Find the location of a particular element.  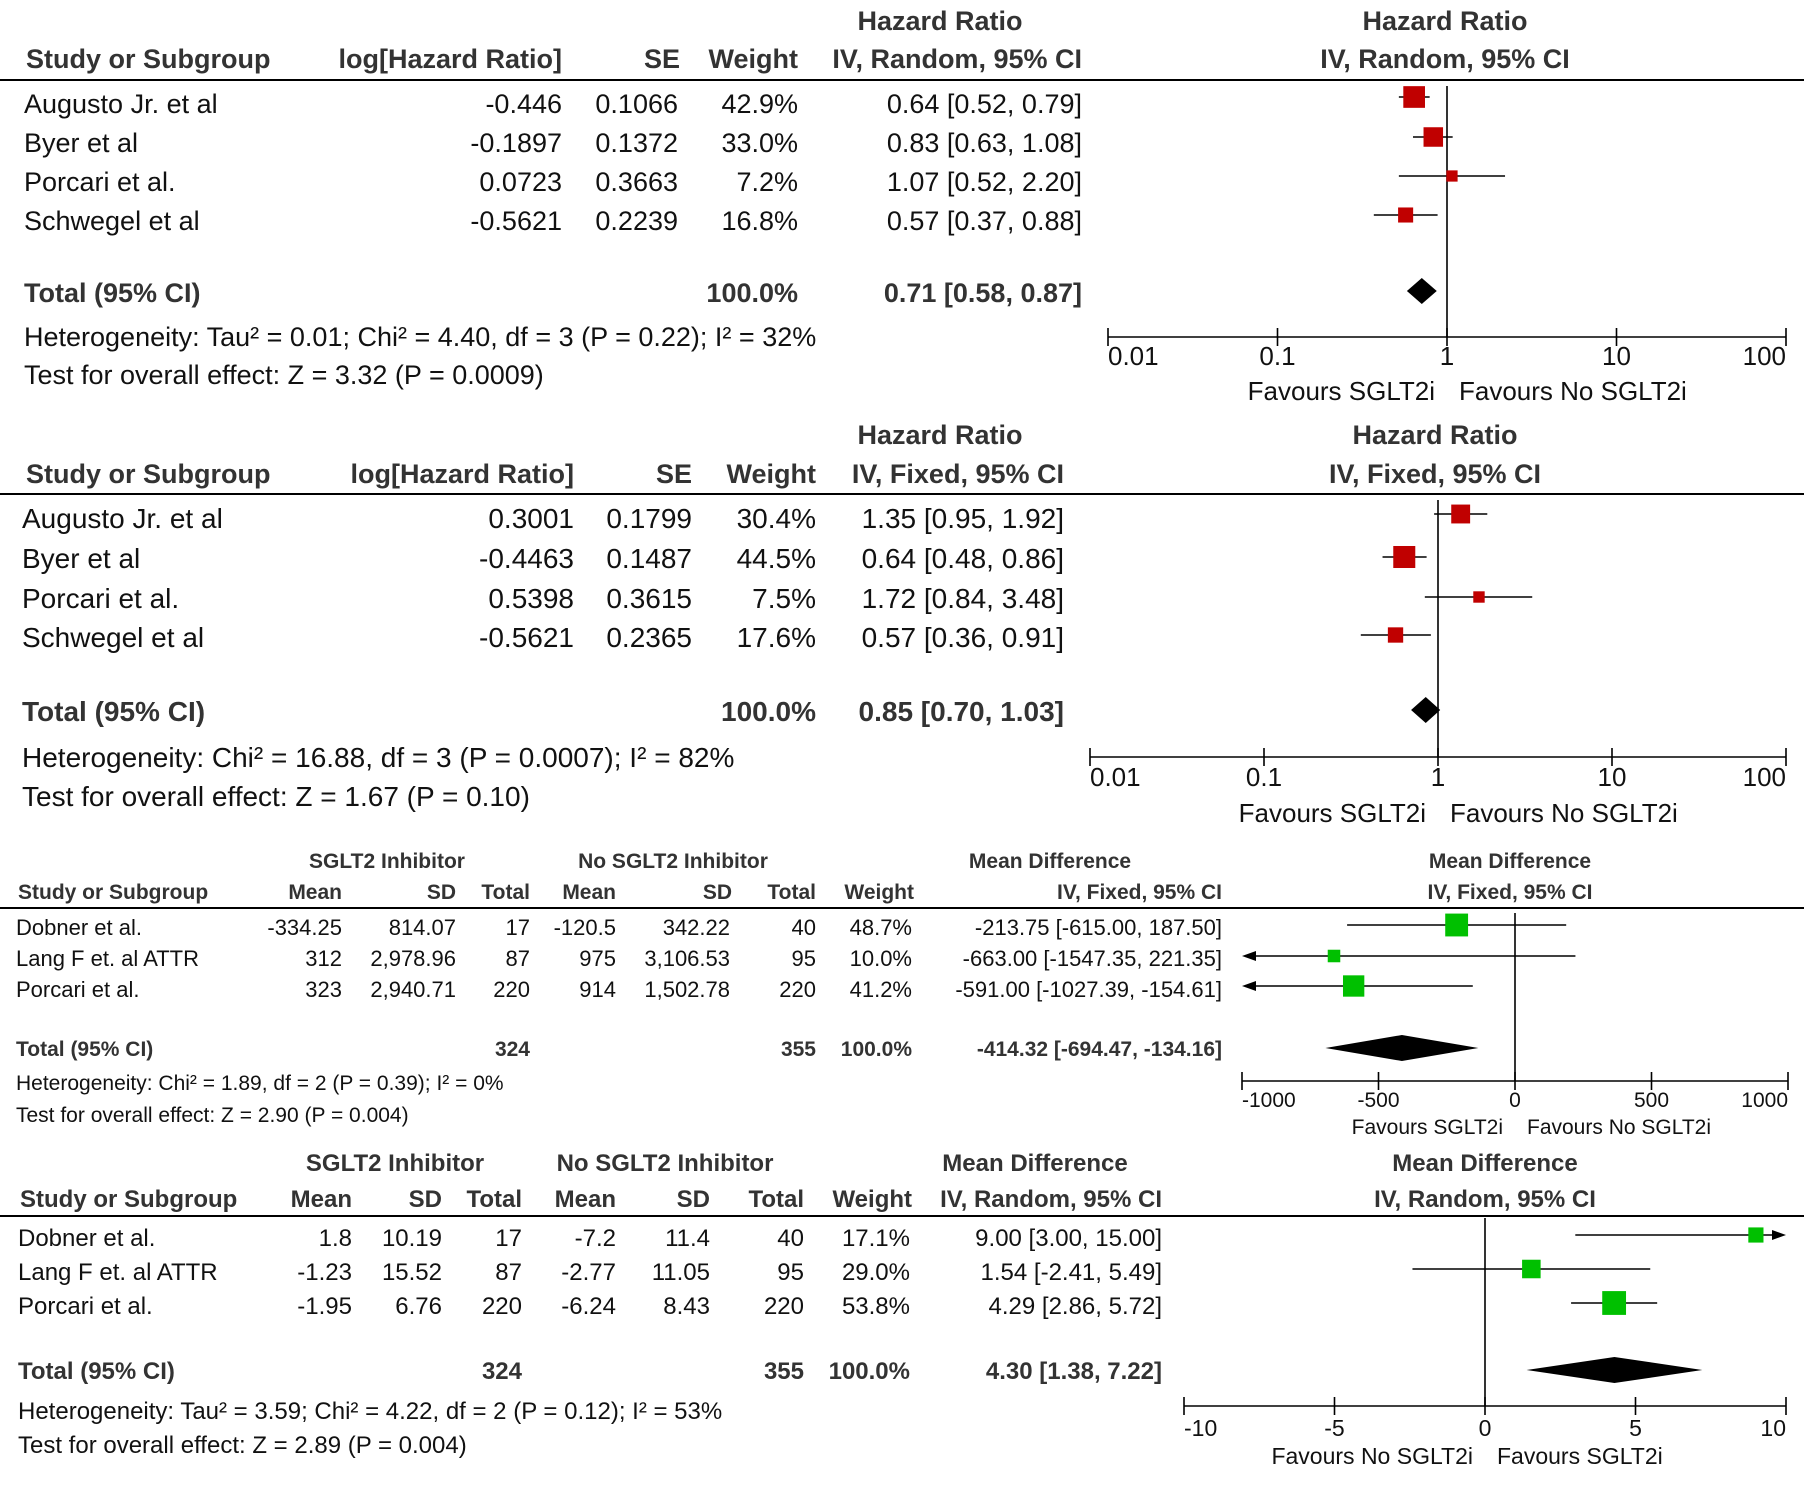

study-name: Schwegel et al is located at coordinates (113, 637).